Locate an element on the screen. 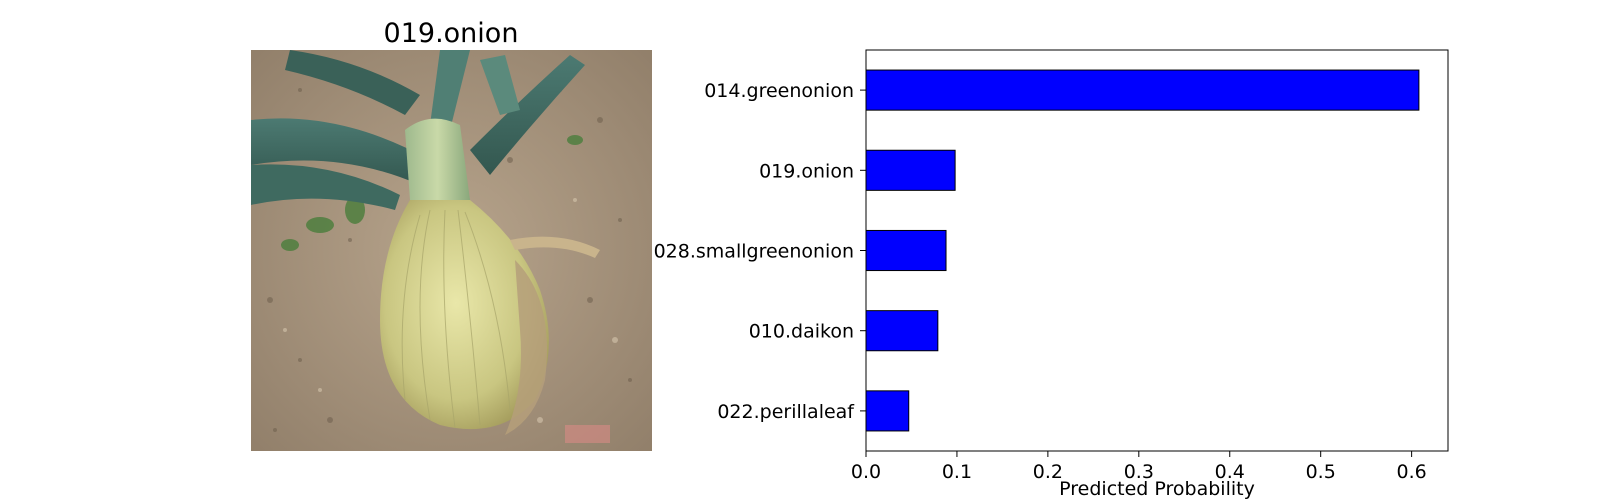  y-tick-label: 022.perillaleaf is located at coordinates (786, 412).